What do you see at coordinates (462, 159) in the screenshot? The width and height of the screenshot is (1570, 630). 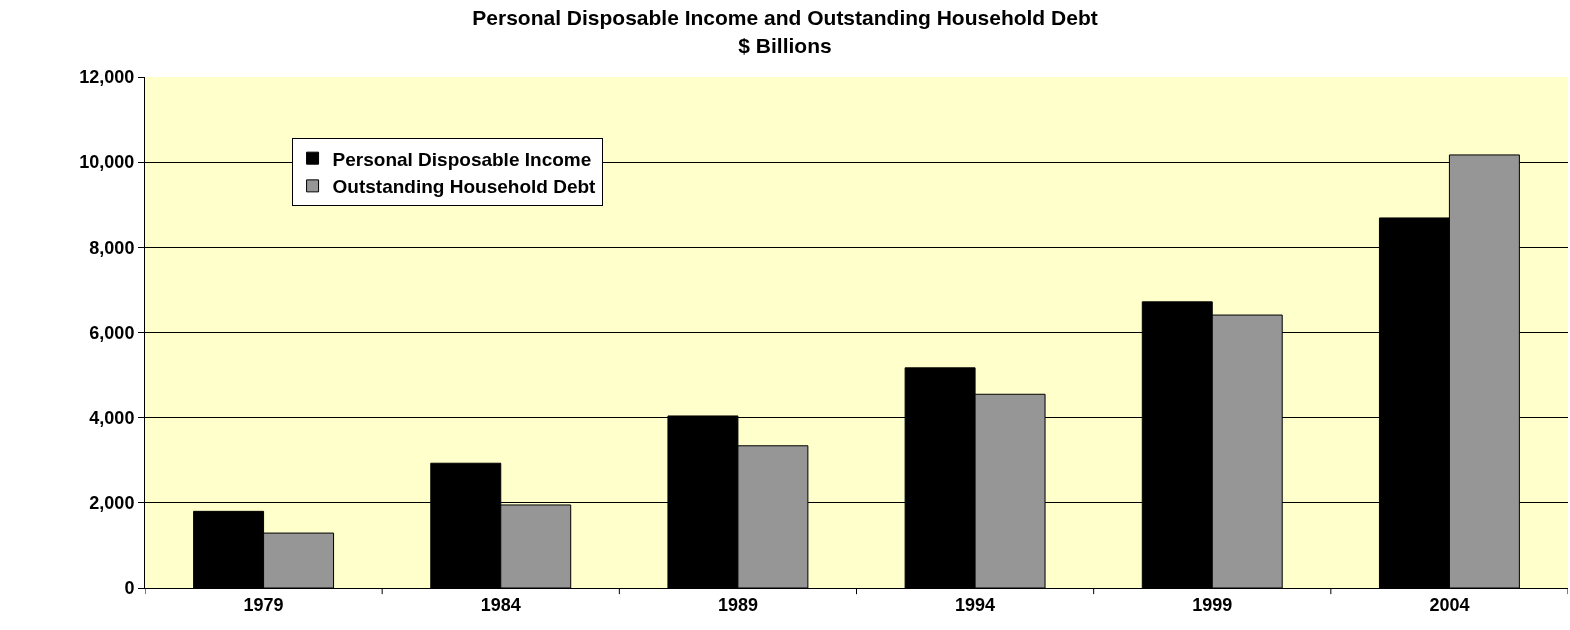 I see `legend-label: Personal Disposable Income` at bounding box center [462, 159].